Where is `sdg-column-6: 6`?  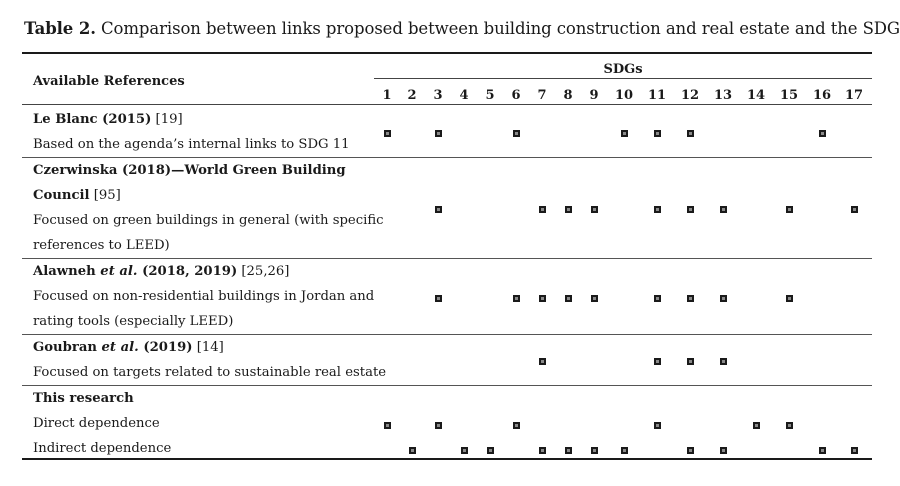 sdg-column-6: 6 is located at coordinates (516, 95).